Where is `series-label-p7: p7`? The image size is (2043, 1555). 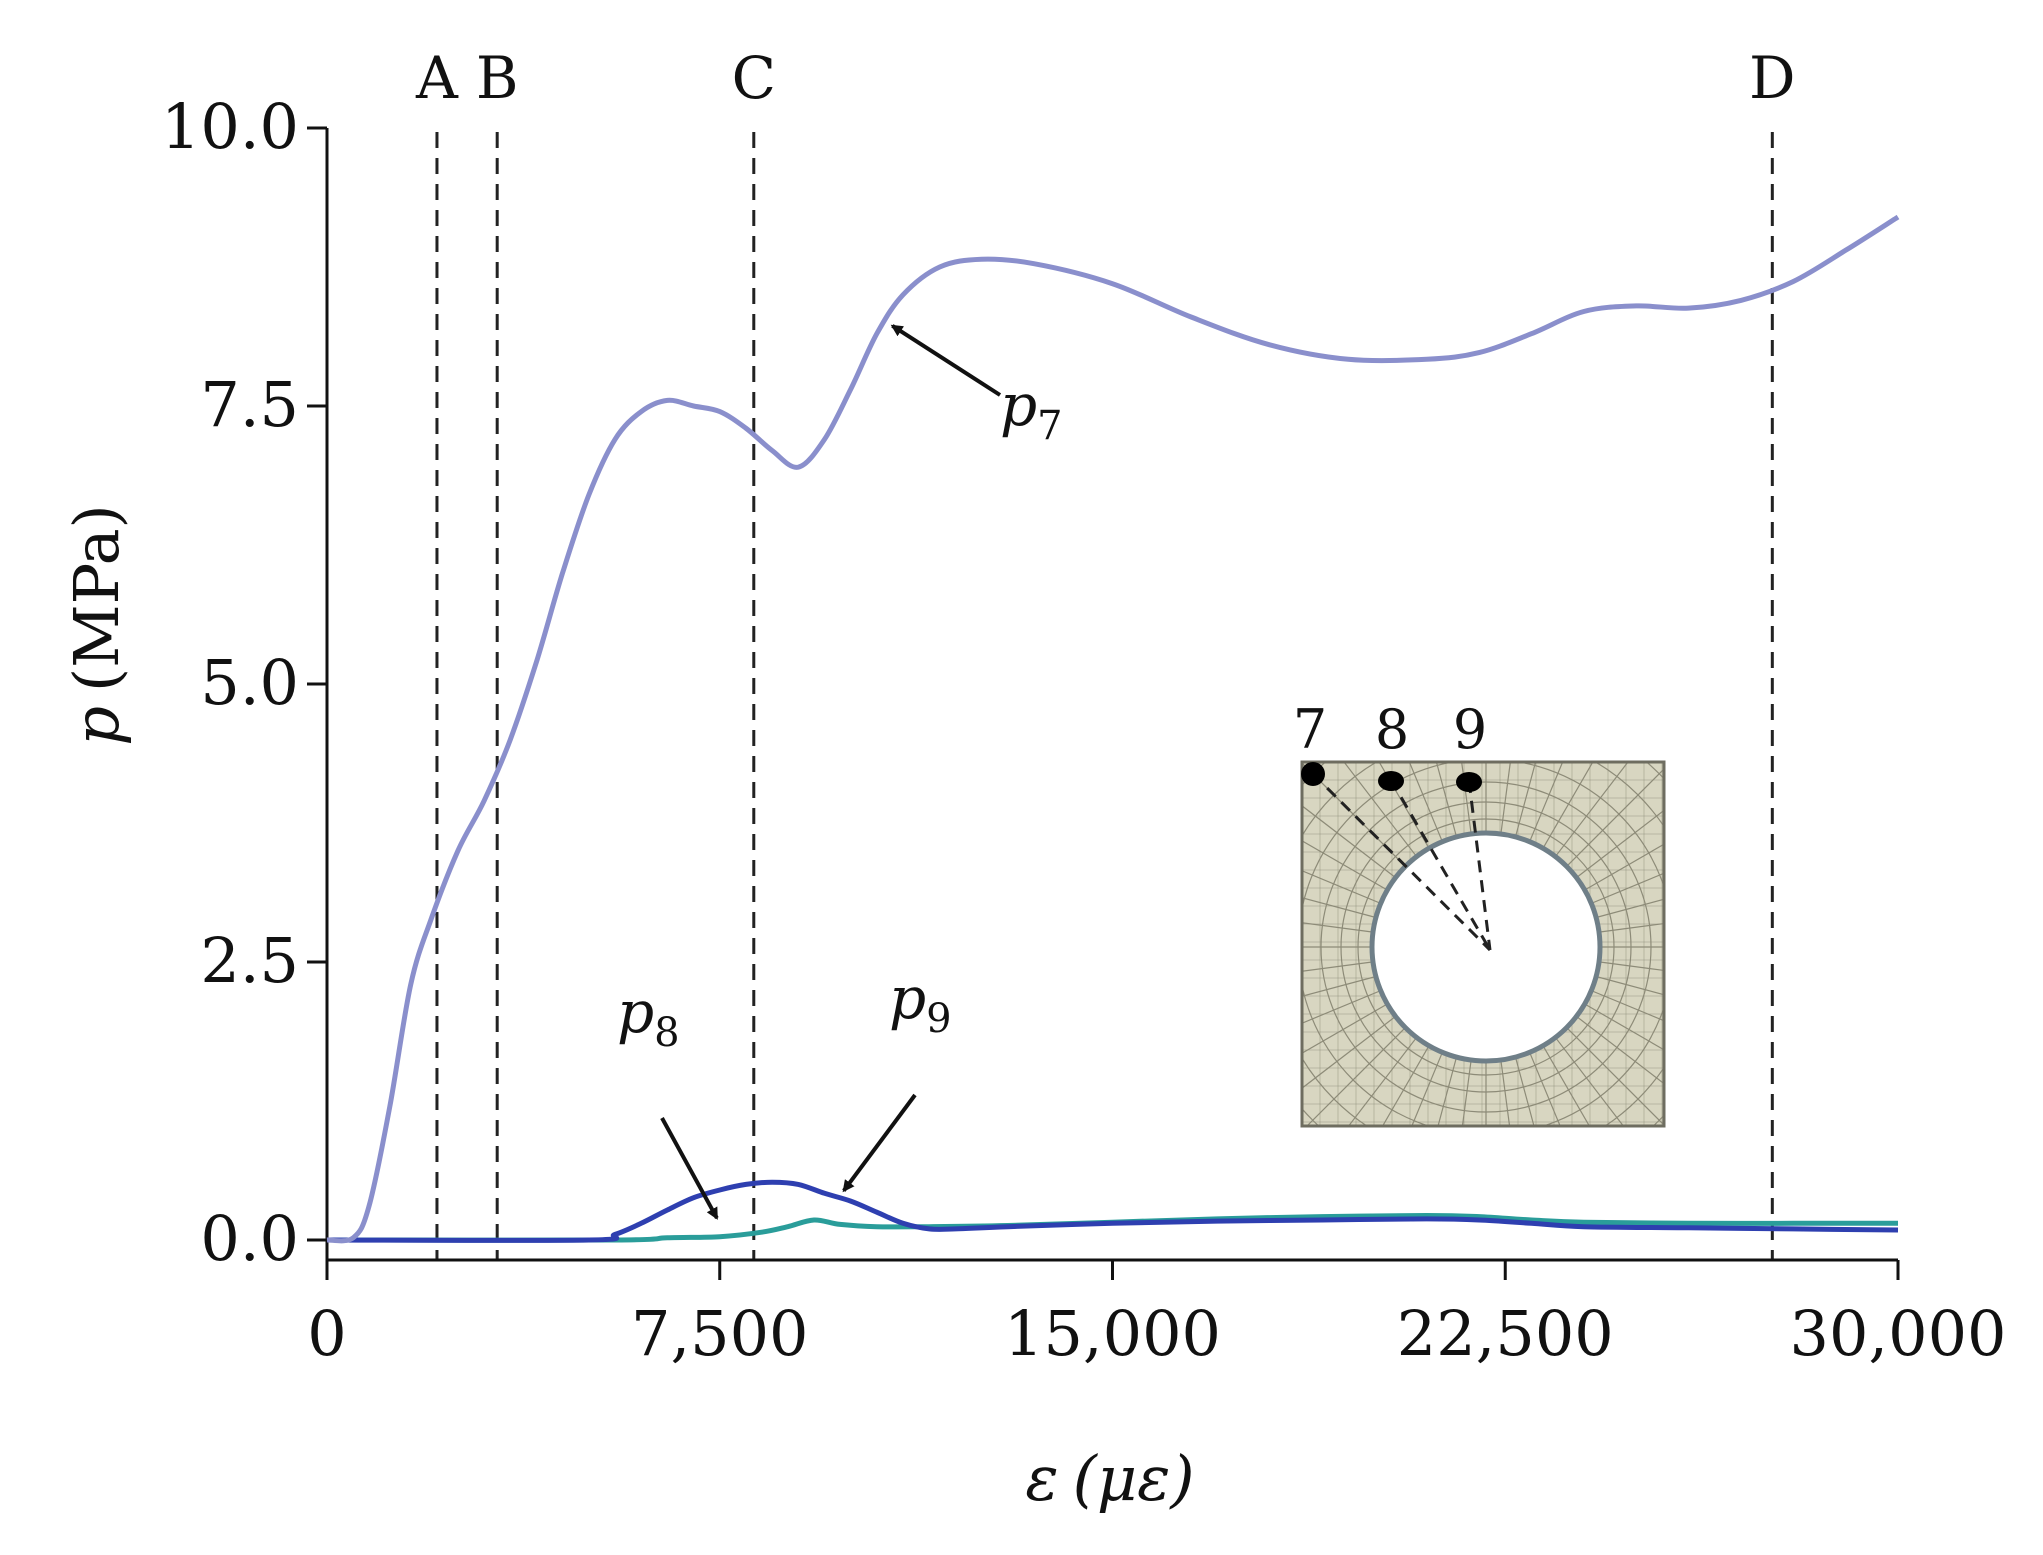 series-label-p7: p7 is located at coordinates (1031, 410).